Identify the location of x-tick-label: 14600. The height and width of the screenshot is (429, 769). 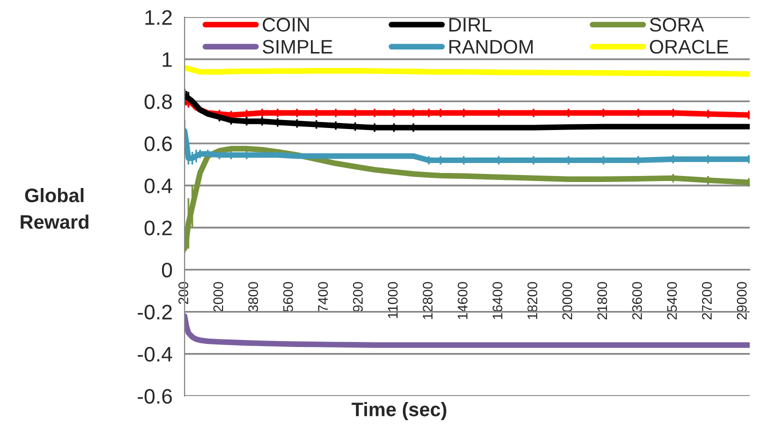
(463, 301).